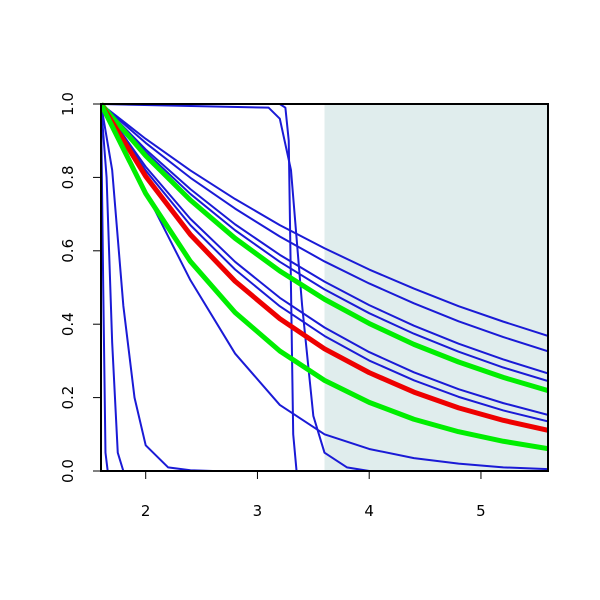  What do you see at coordinates (68, 177) in the screenshot?
I see `y-tick-label: 0.8` at bounding box center [68, 177].